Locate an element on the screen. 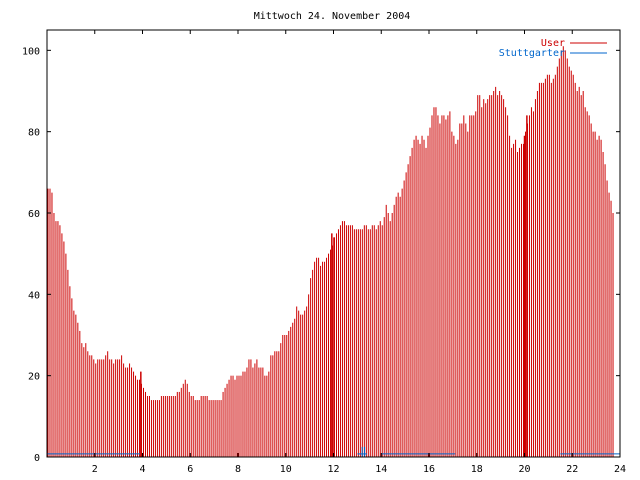 Image resolution: width=640 pixels, height=480 pixels. legend: User Stuttgarter is located at coordinates (553, 48).